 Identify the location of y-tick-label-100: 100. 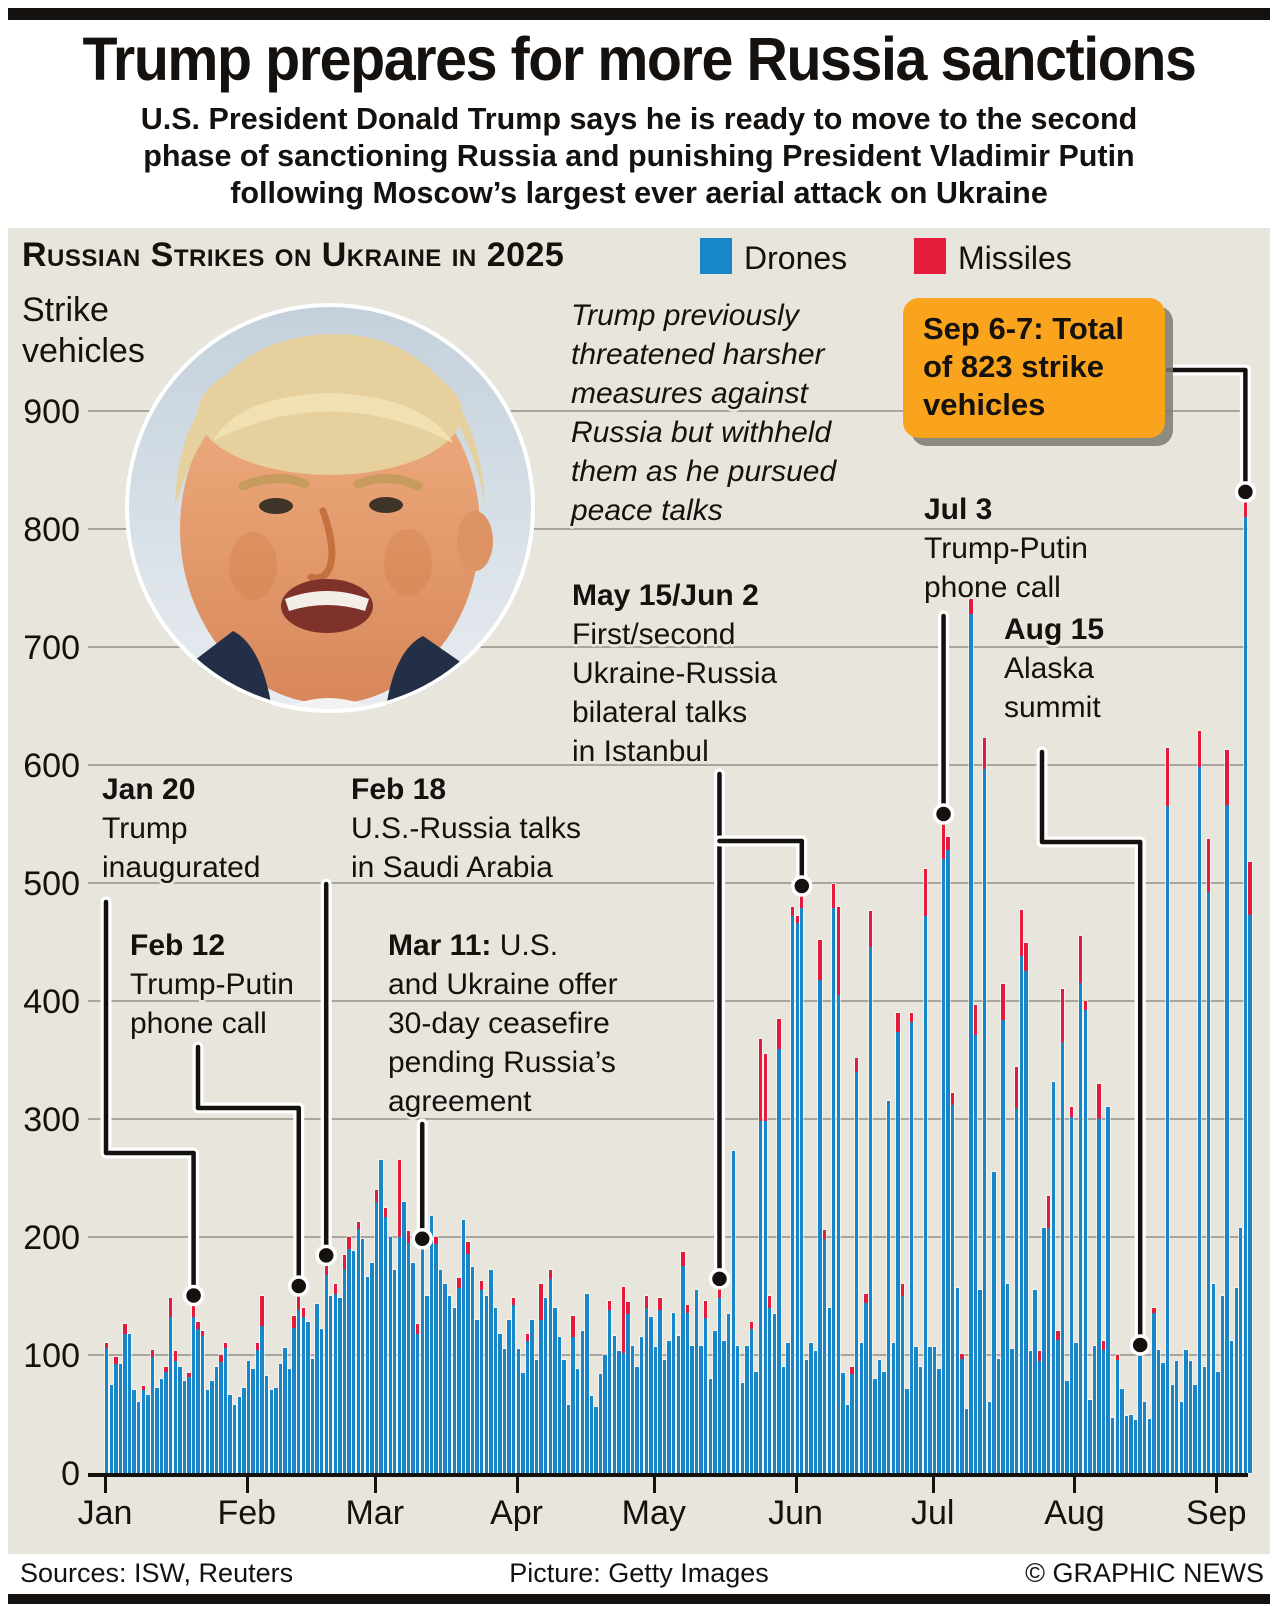
(51, 1356).